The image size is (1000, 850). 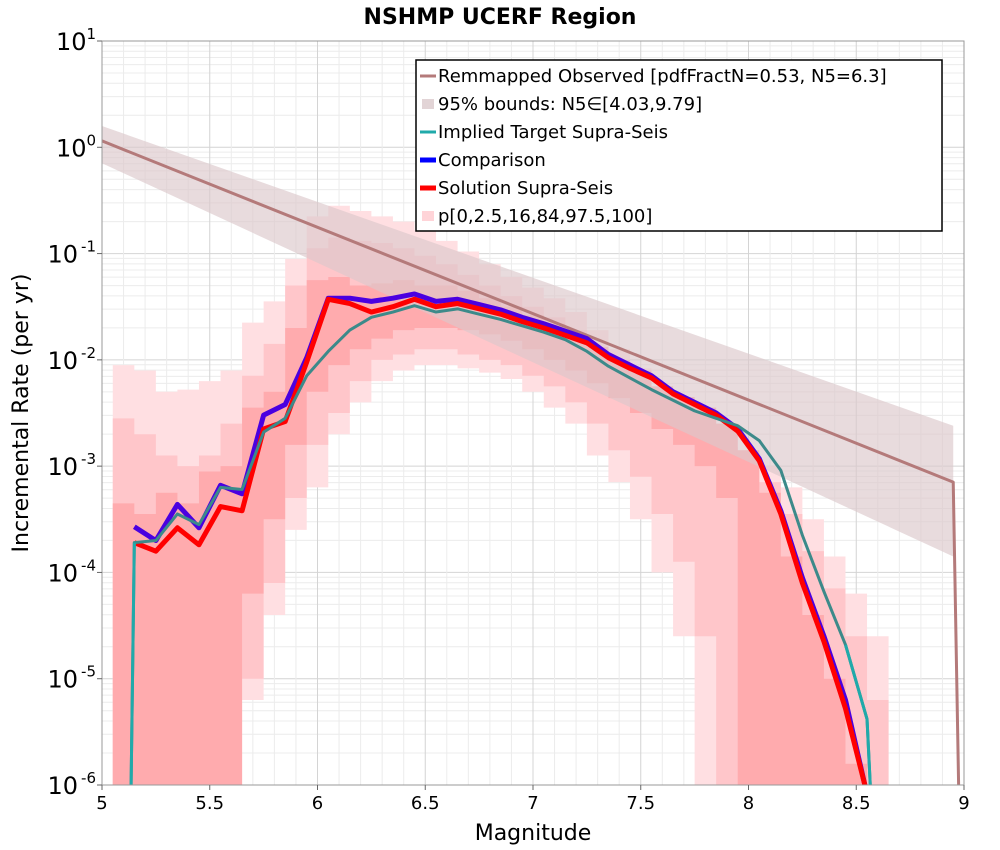 I want to click on legend-item: p[0,2.5,16,84,97.5,100], so click(x=537, y=216).